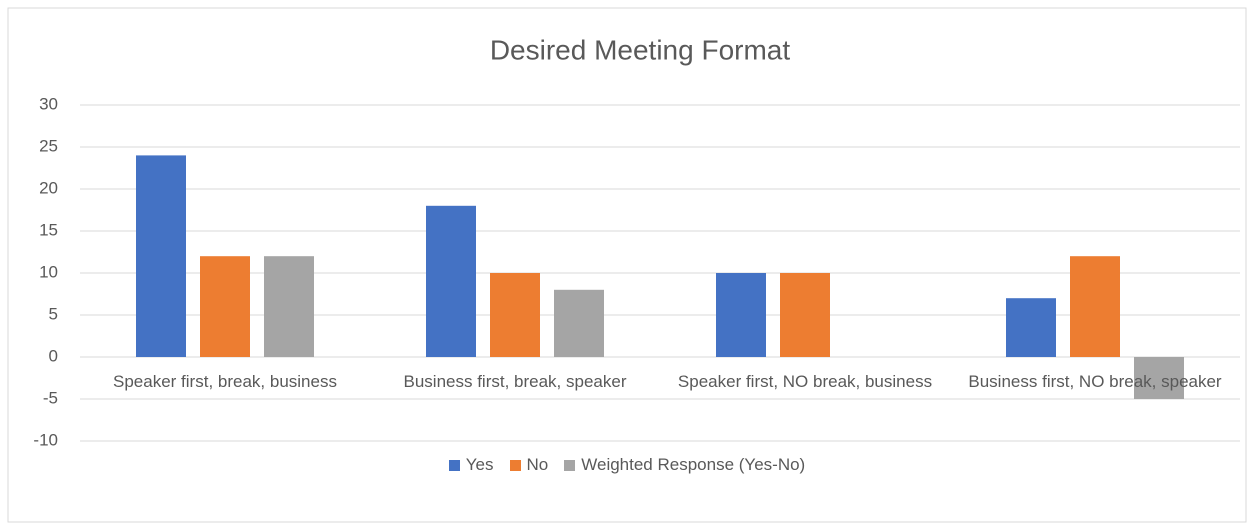  What do you see at coordinates (805, 381) in the screenshot?
I see `x-tick-label: Speaker first, NO break, business` at bounding box center [805, 381].